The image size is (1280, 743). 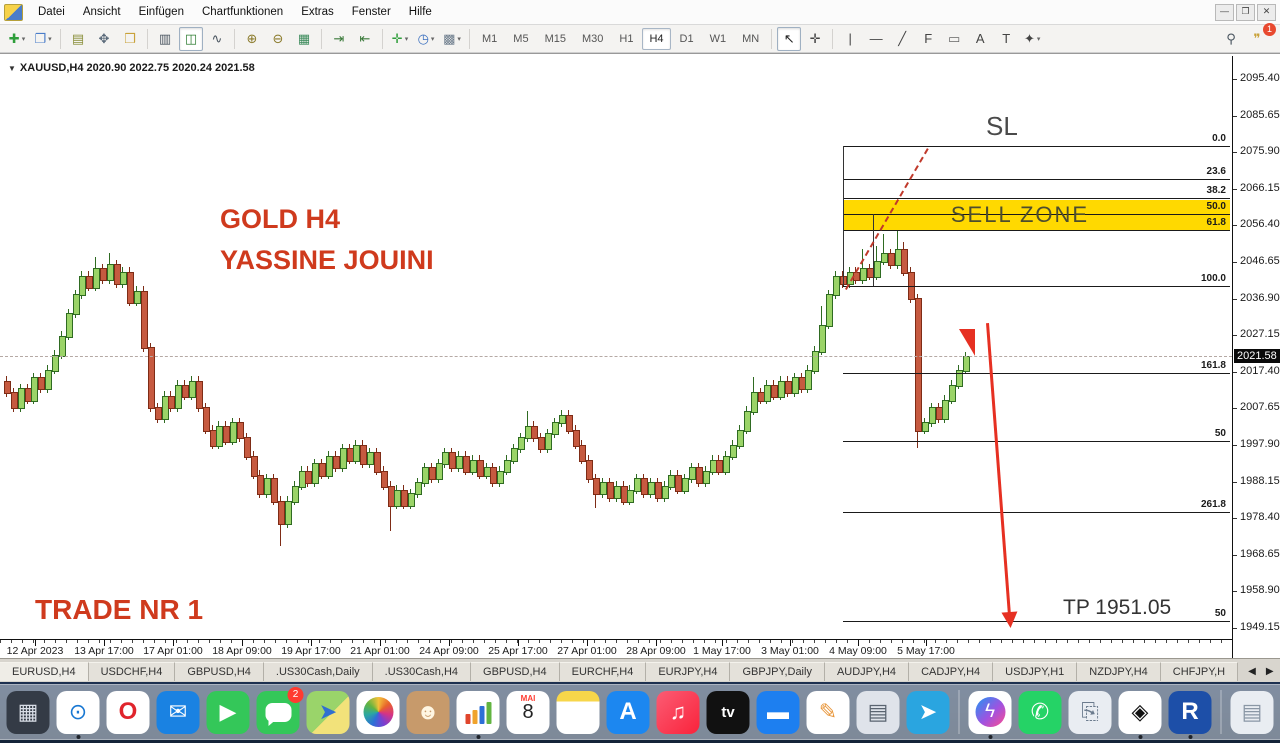 I want to click on maps-icon: ➤, so click(x=328, y=712).